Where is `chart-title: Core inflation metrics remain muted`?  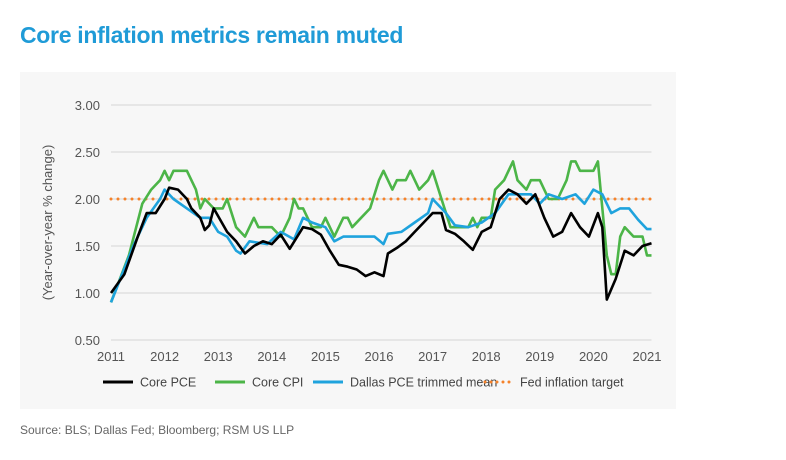
chart-title: Core inflation metrics remain muted is located at coordinates (212, 35).